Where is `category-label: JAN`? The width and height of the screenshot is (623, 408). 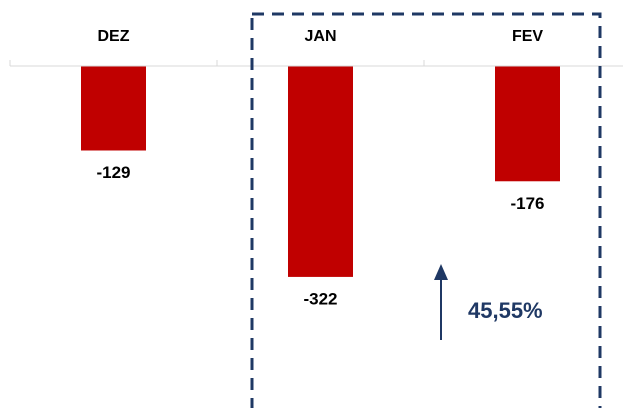
category-label: JAN is located at coordinates (320, 36).